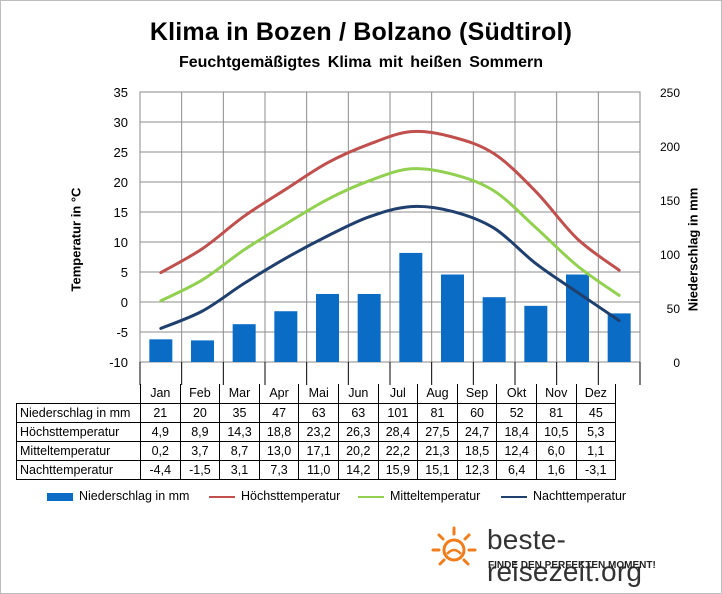 This screenshot has height=594, width=722. I want to click on y-left-tick-label: -5, so click(122, 332).